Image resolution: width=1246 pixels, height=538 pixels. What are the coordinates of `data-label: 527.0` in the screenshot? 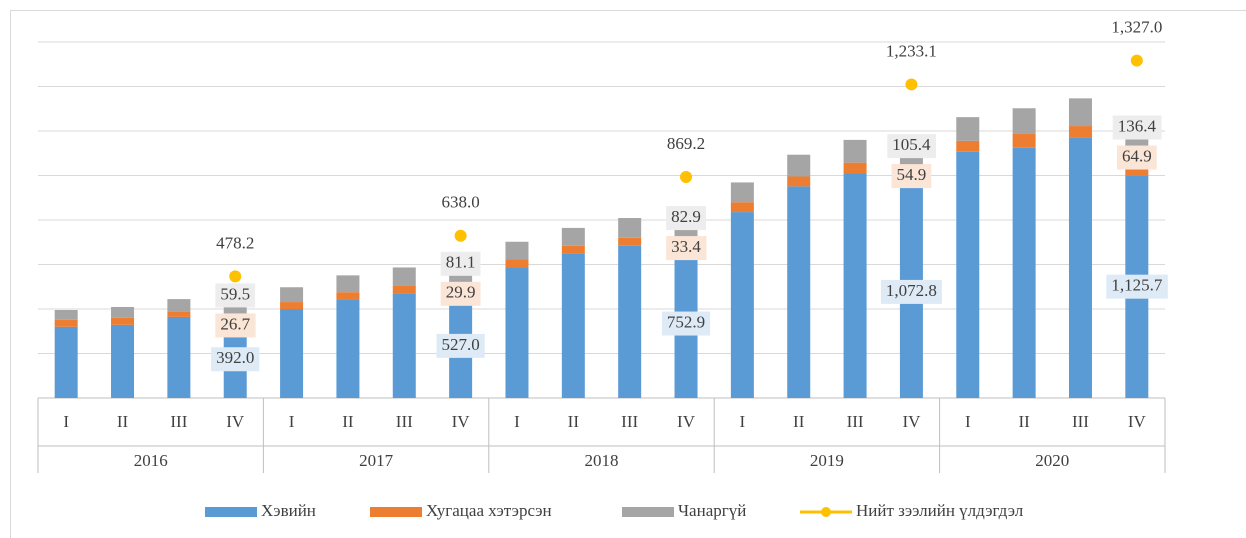 It's located at (461, 344).